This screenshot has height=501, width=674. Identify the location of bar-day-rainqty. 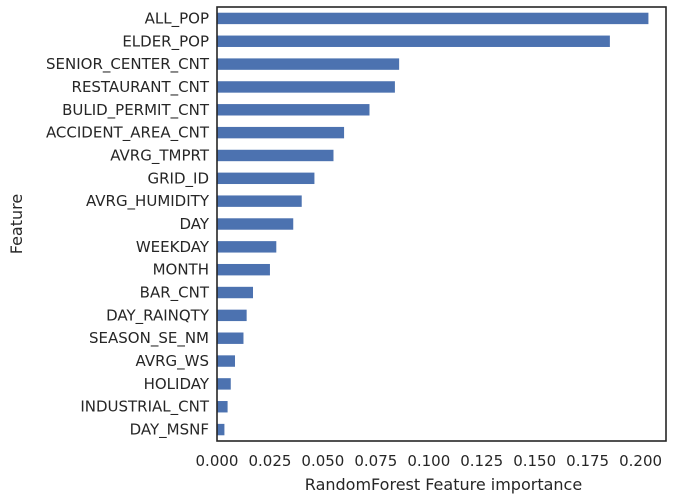
(232, 315).